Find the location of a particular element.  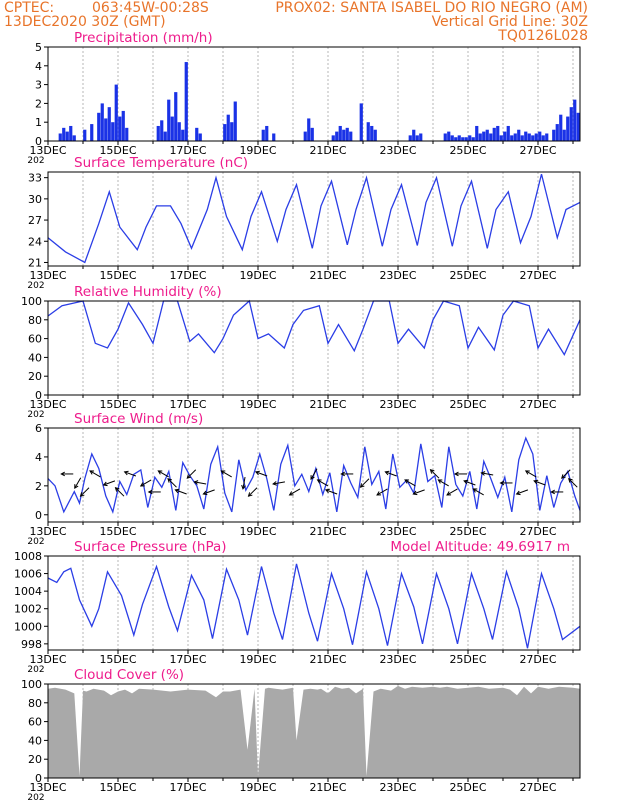

y-tick-label: 2 is located at coordinates (38, 486).